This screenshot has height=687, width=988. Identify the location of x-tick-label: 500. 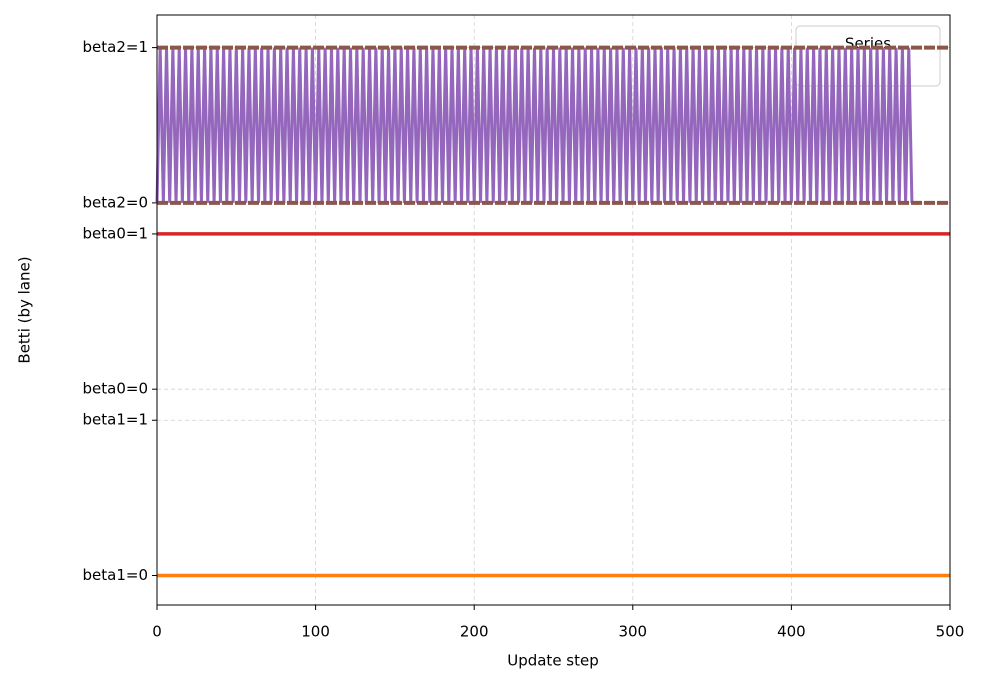
(950, 632).